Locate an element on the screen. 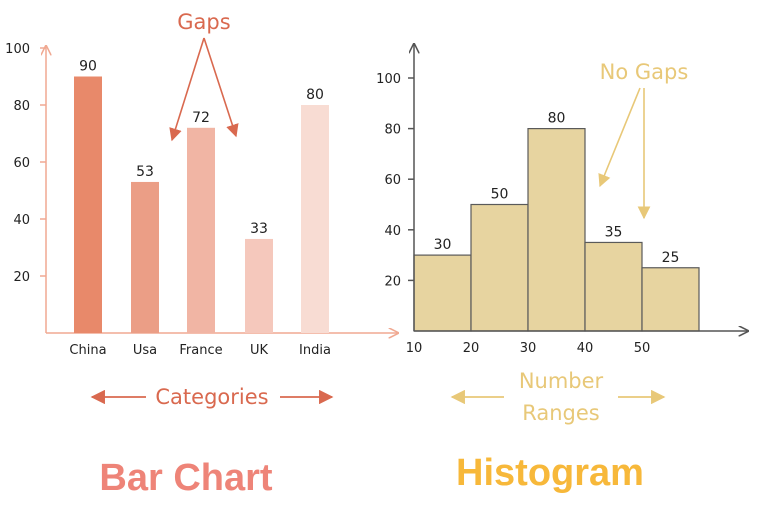 This screenshot has width=760, height=521. hist-data-label: 35 is located at coordinates (614, 232).